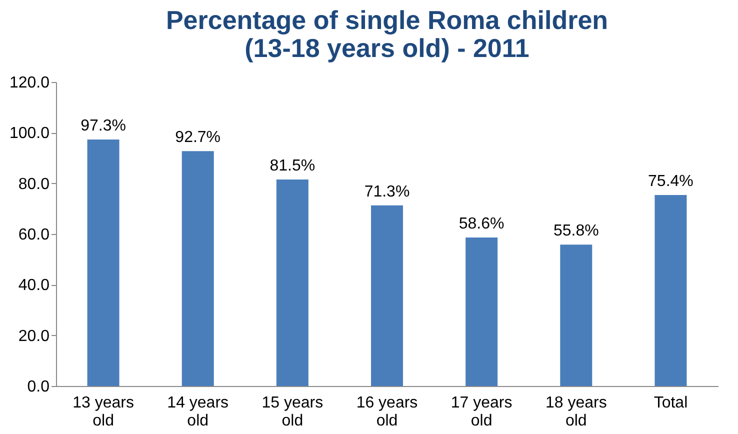 This screenshot has width=738, height=434. What do you see at coordinates (103, 412) in the screenshot?
I see `x-tick-label: 13 years old` at bounding box center [103, 412].